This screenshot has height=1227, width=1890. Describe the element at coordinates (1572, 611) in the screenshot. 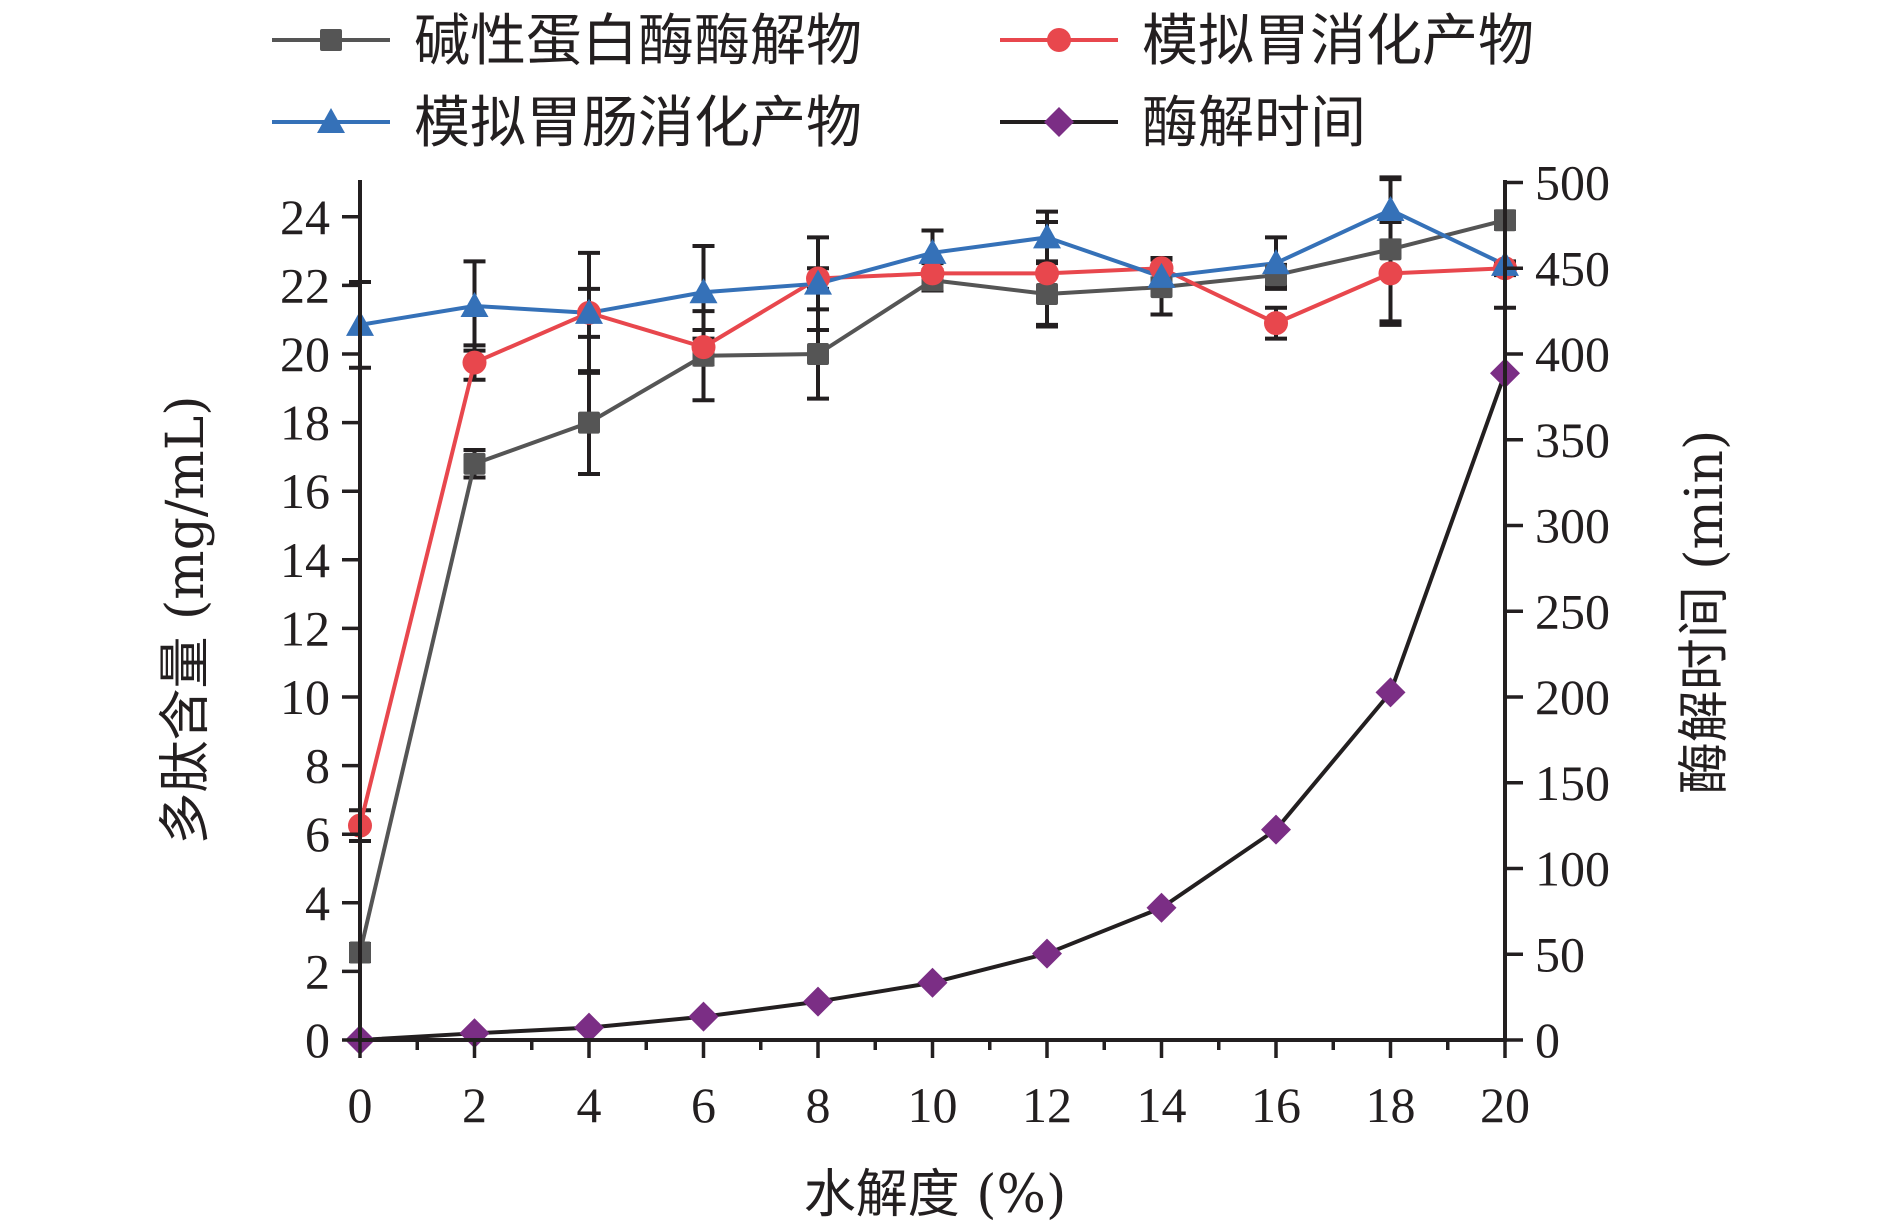

I see `y-right-tick-label: 250` at that location.